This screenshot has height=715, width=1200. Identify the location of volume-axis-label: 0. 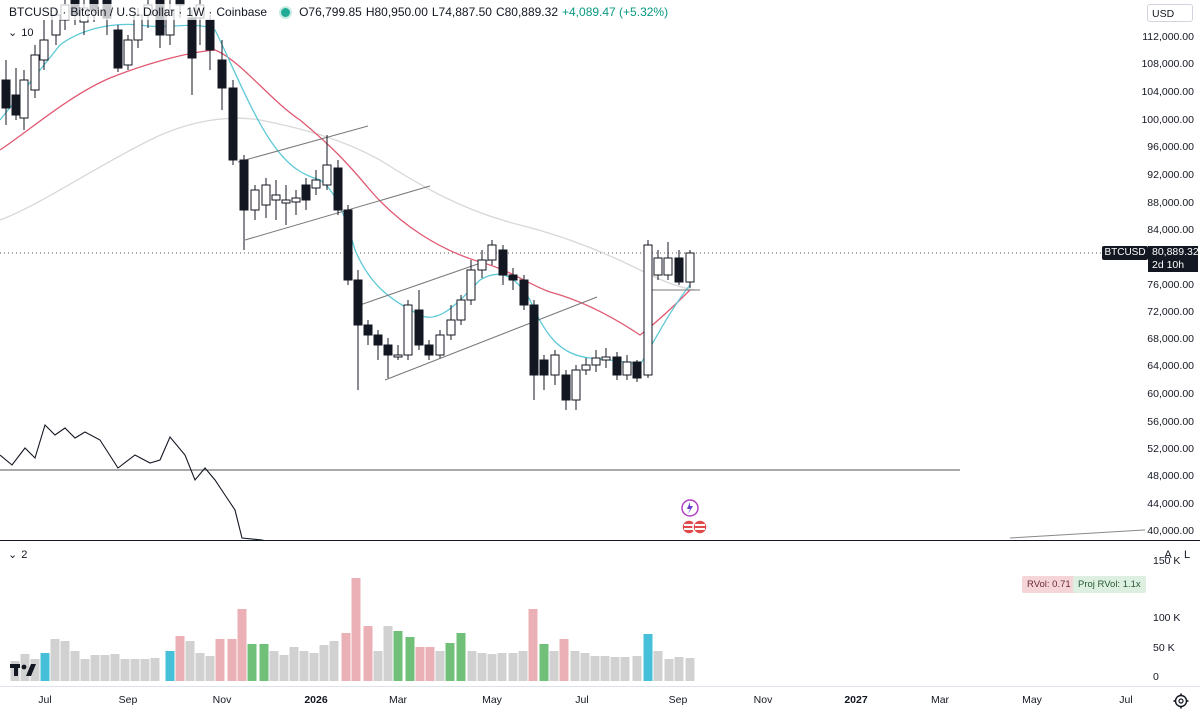
(1156, 677).